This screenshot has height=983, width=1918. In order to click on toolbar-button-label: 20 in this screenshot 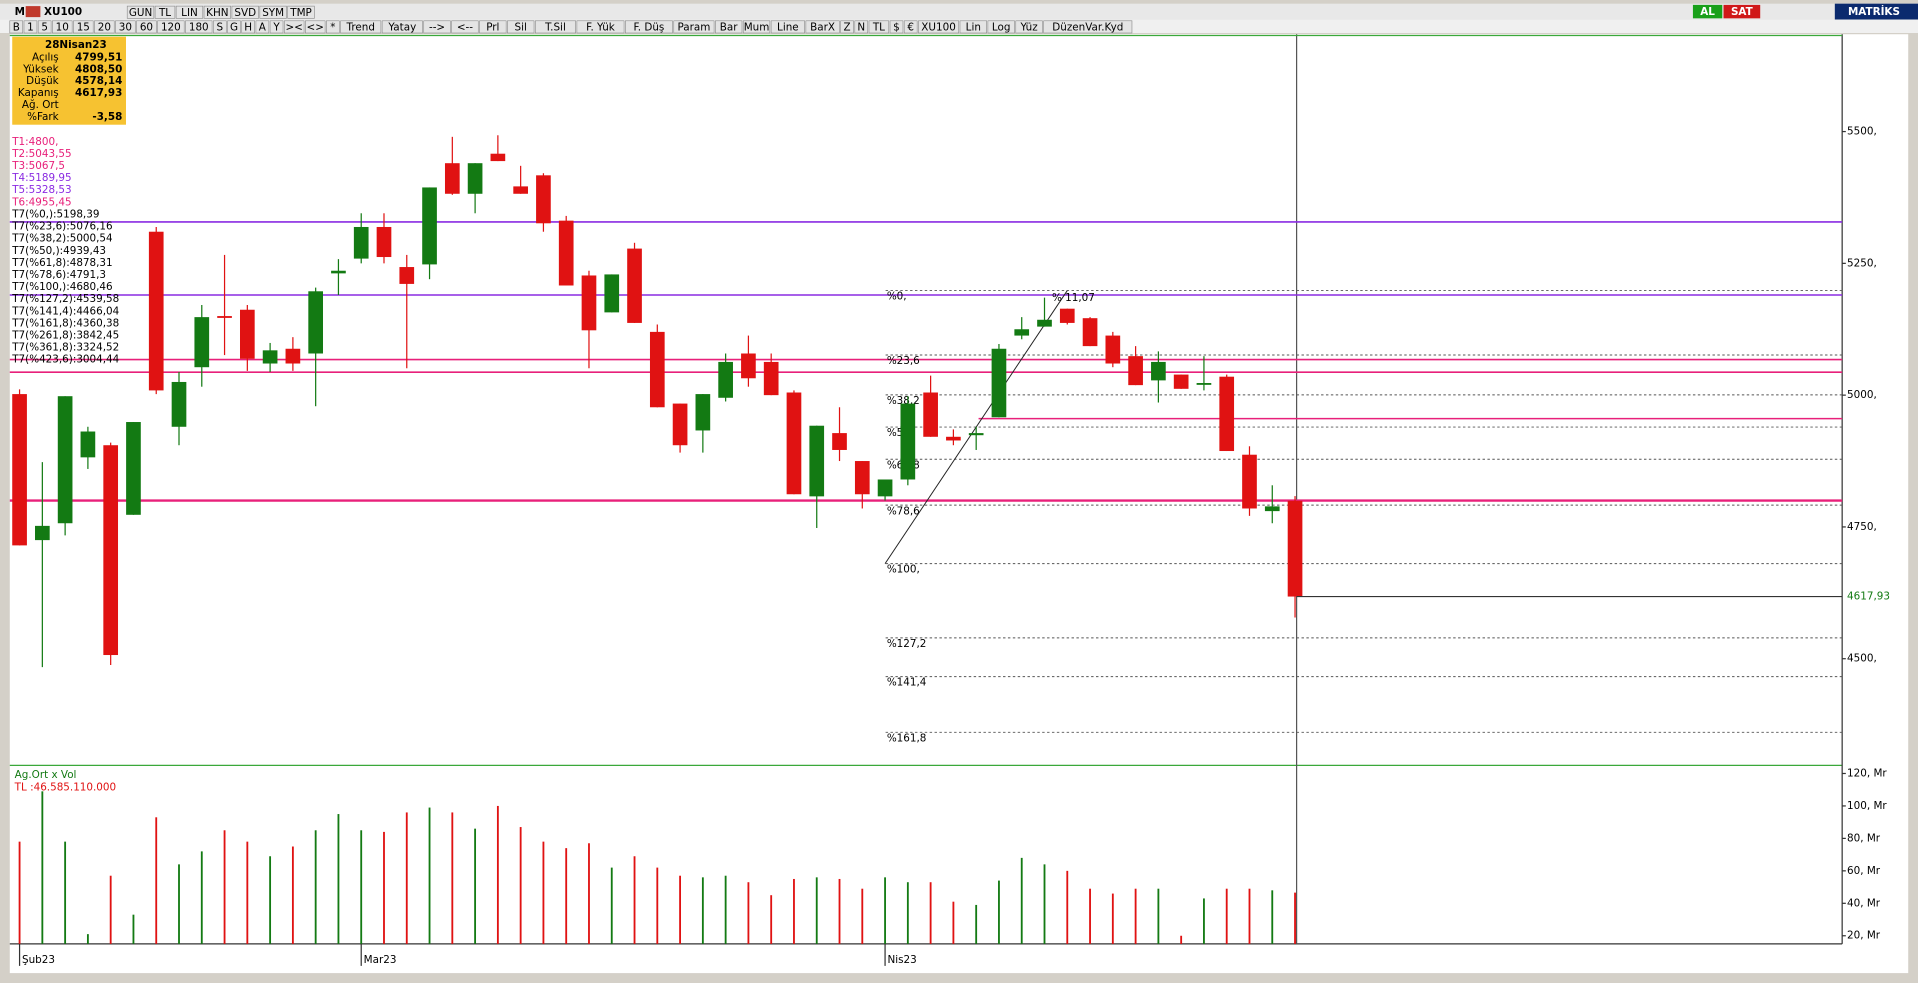, I will do `click(104, 28)`.